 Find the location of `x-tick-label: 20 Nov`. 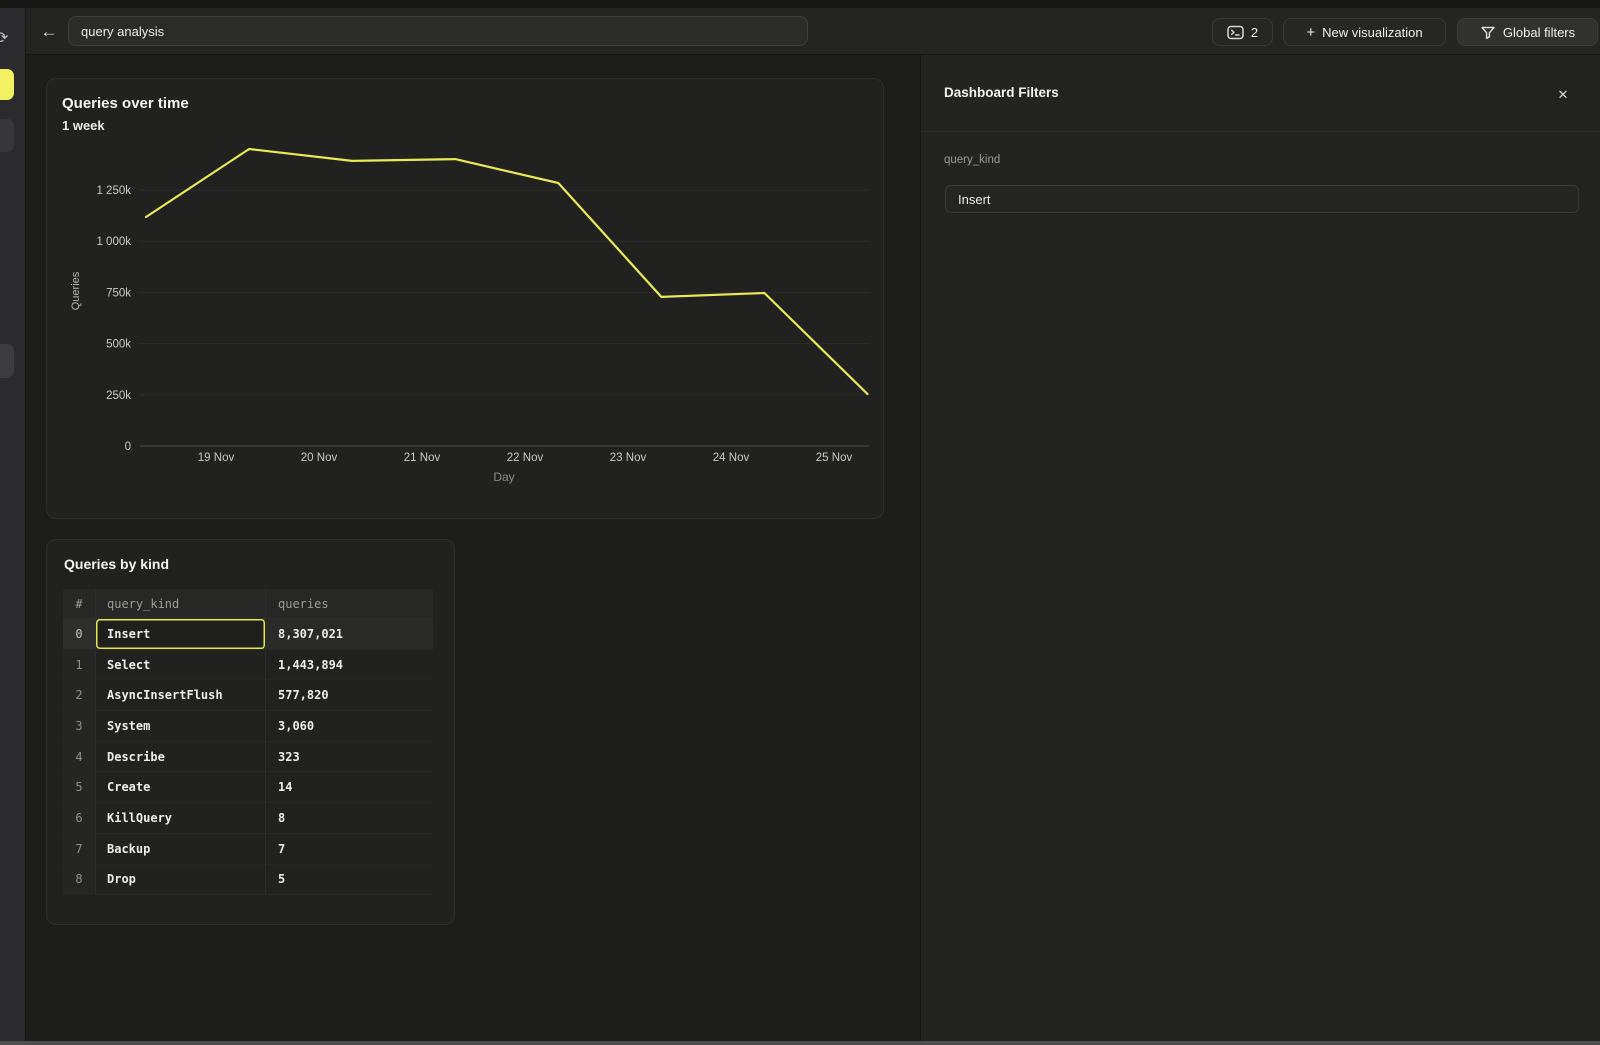

x-tick-label: 20 Nov is located at coordinates (319, 458).